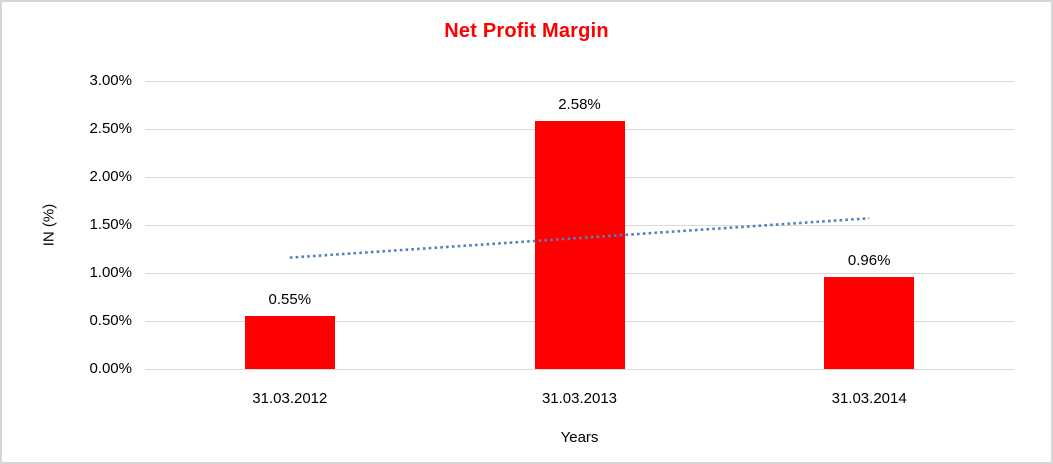 The width and height of the screenshot is (1053, 464). What do you see at coordinates (110, 272) in the screenshot?
I see `y-tick-label: 1.00%` at bounding box center [110, 272].